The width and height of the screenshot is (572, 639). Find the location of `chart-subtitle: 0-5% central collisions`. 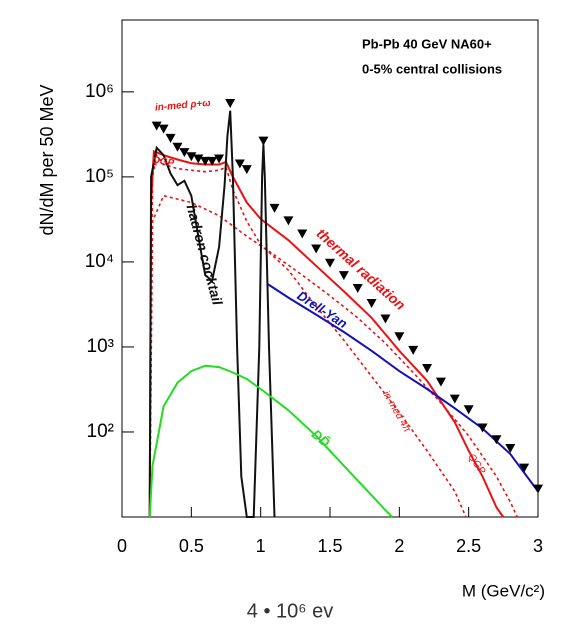

chart-subtitle: 0-5% central collisions is located at coordinates (432, 68).